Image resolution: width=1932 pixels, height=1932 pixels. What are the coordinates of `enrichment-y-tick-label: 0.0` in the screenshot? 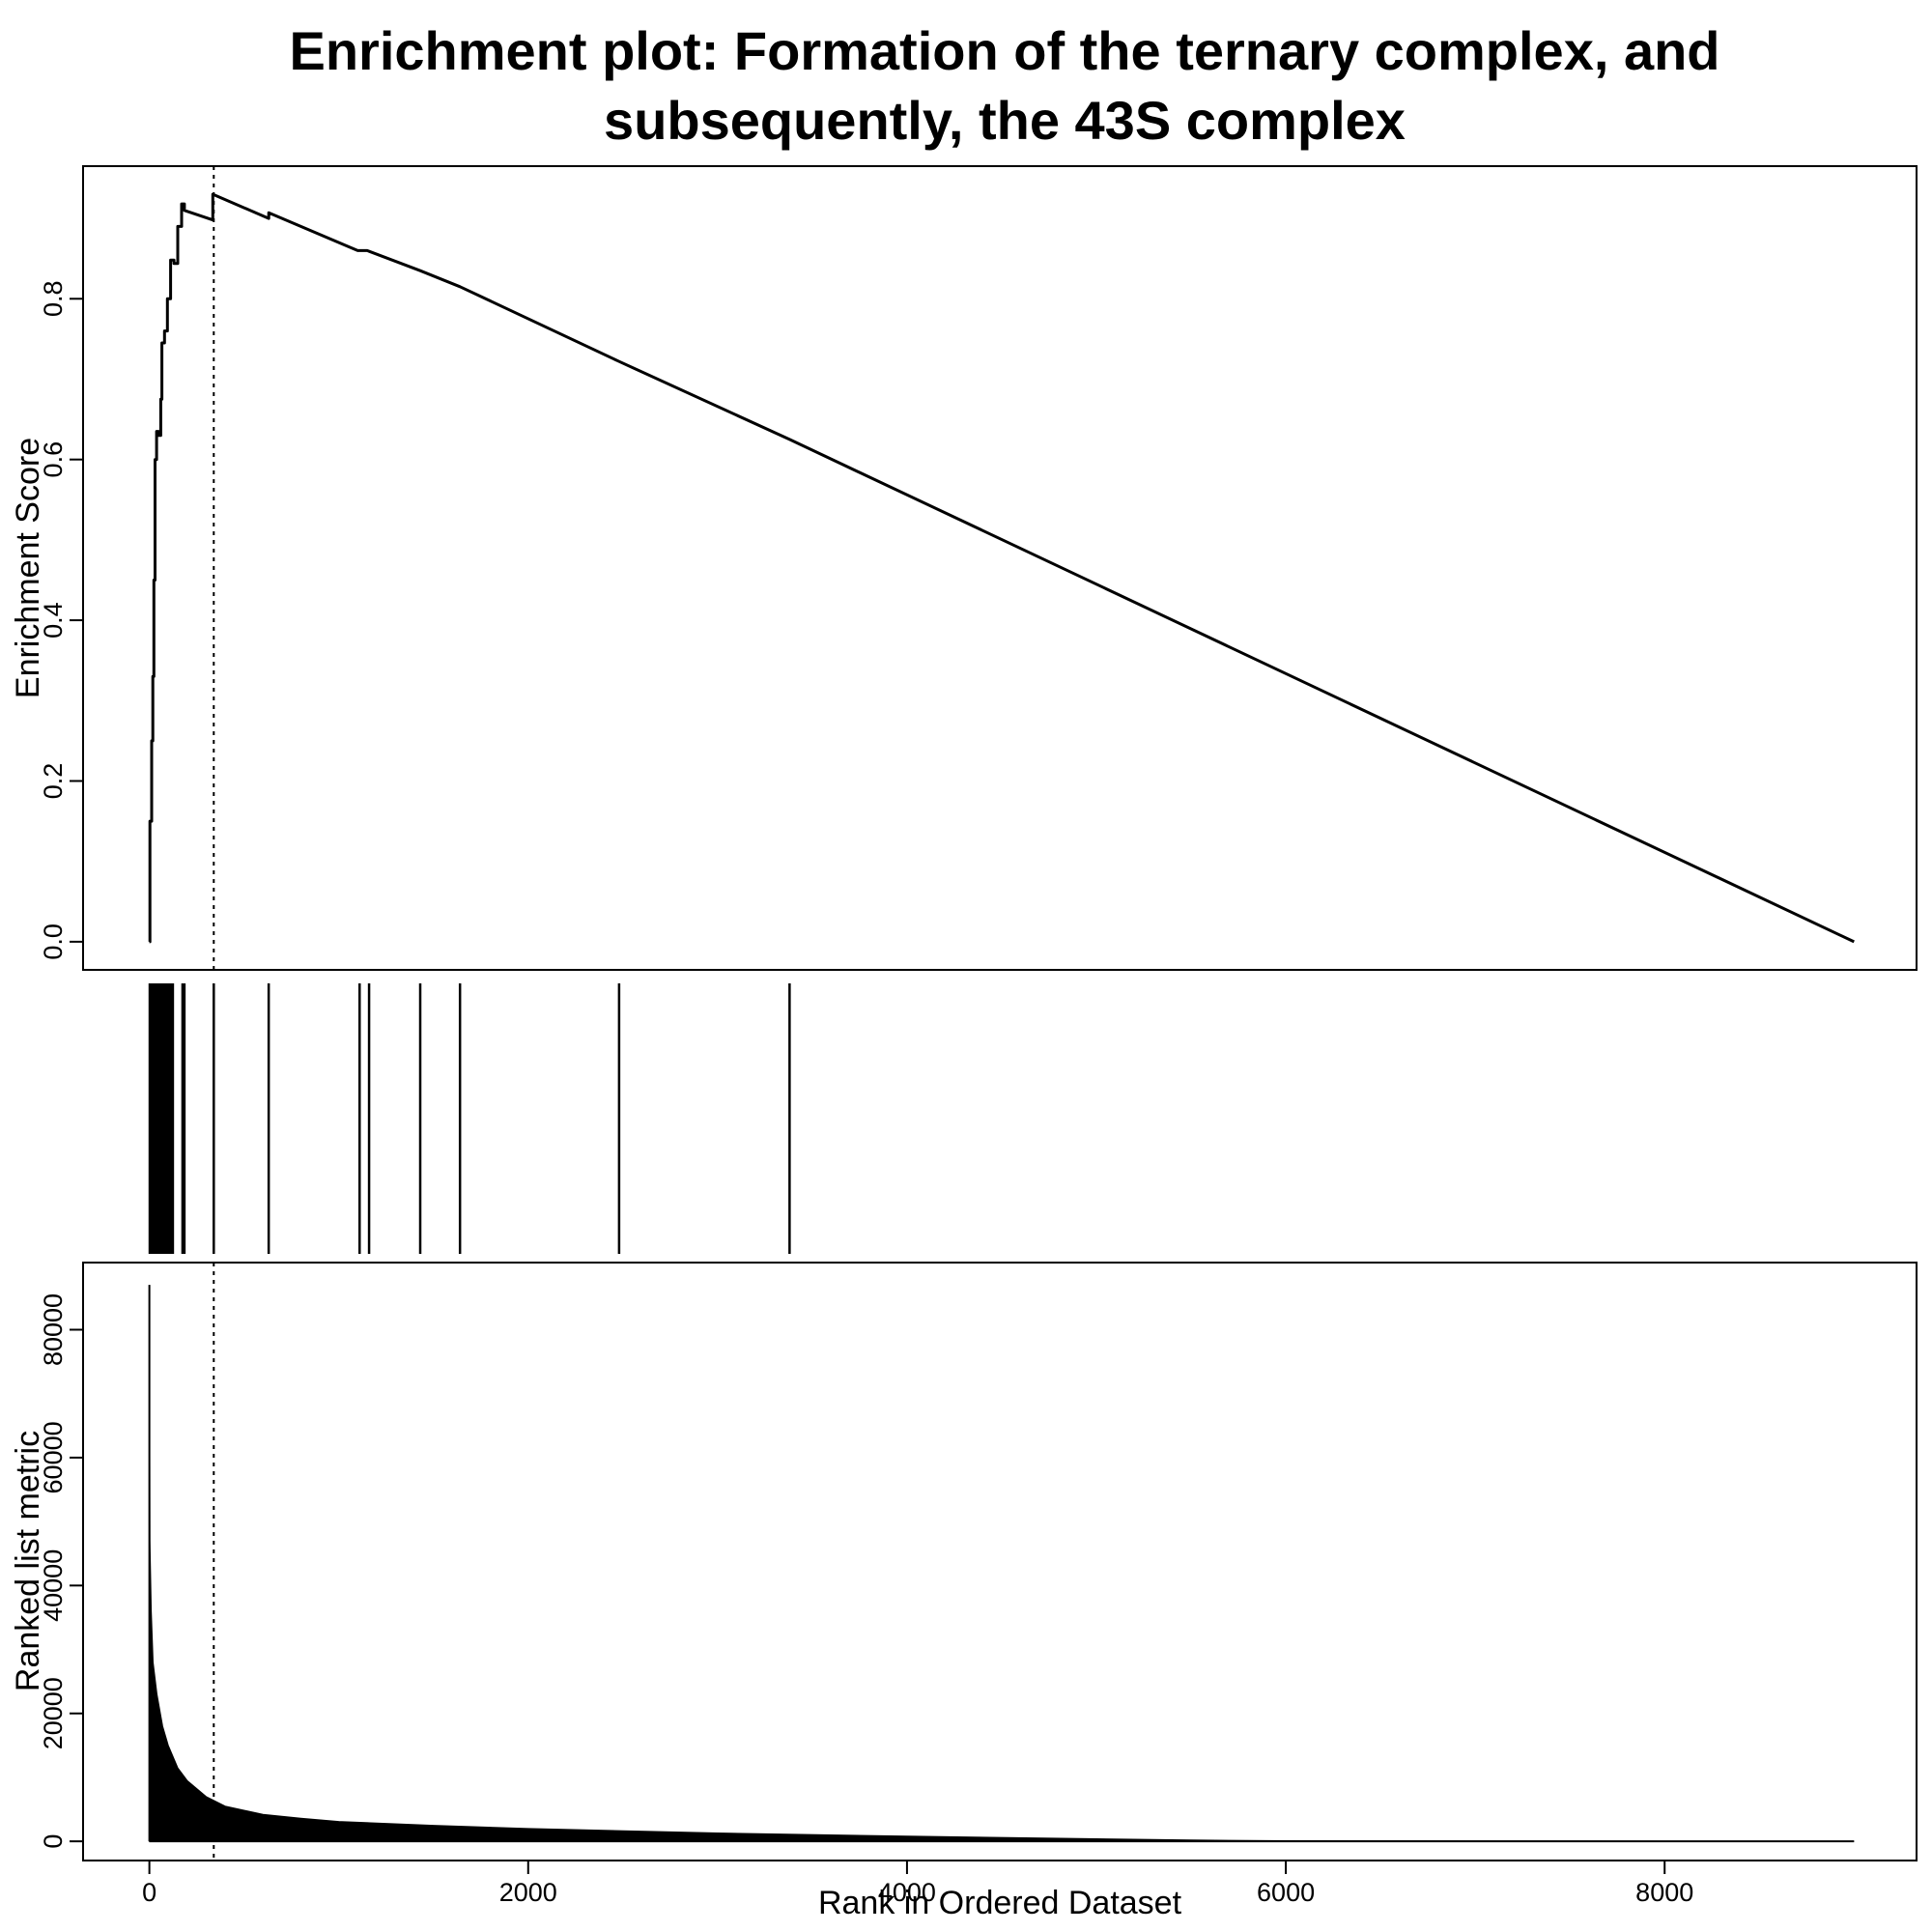 It's located at (53, 941).